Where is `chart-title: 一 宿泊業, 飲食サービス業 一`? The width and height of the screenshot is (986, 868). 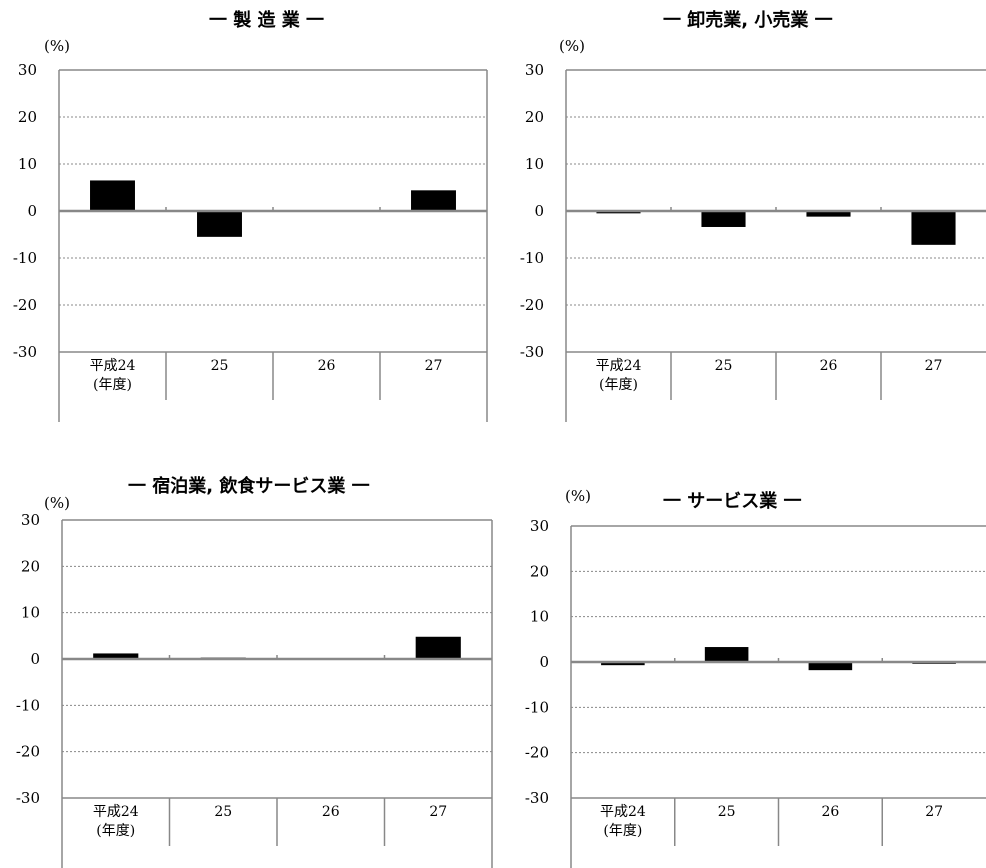 chart-title: 一 宿泊業, 飲食サービス業 一 is located at coordinates (249, 486).